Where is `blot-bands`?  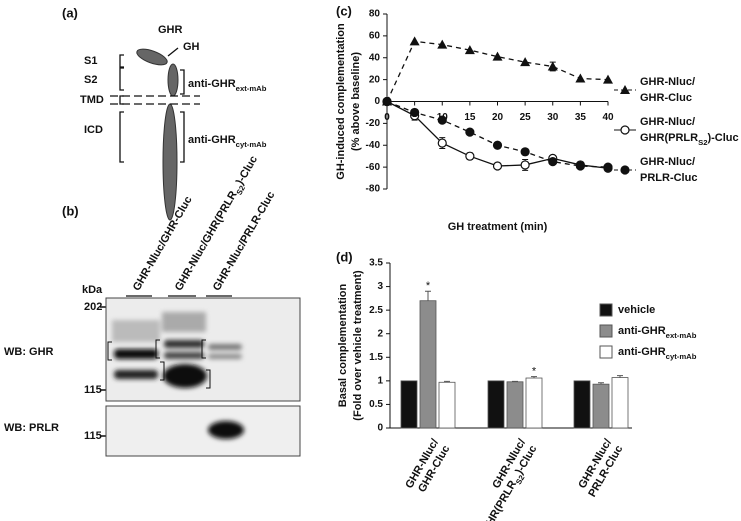 blot-bands is located at coordinates (178, 375).